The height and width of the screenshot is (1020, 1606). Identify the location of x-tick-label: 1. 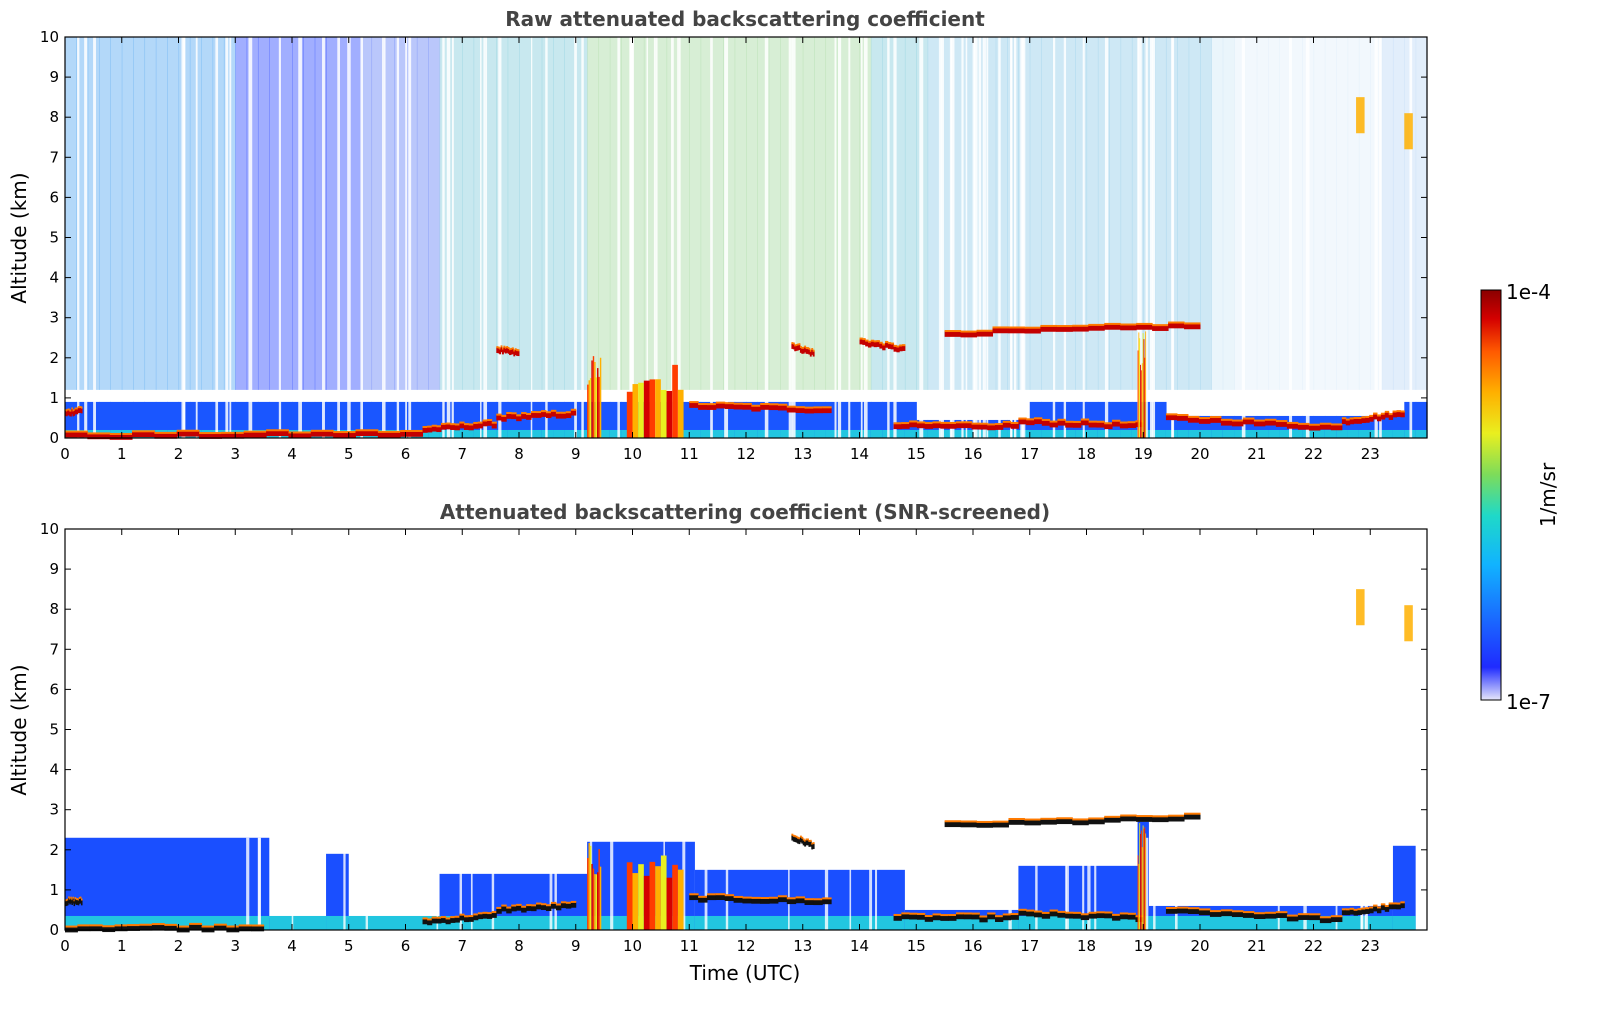
(122, 946).